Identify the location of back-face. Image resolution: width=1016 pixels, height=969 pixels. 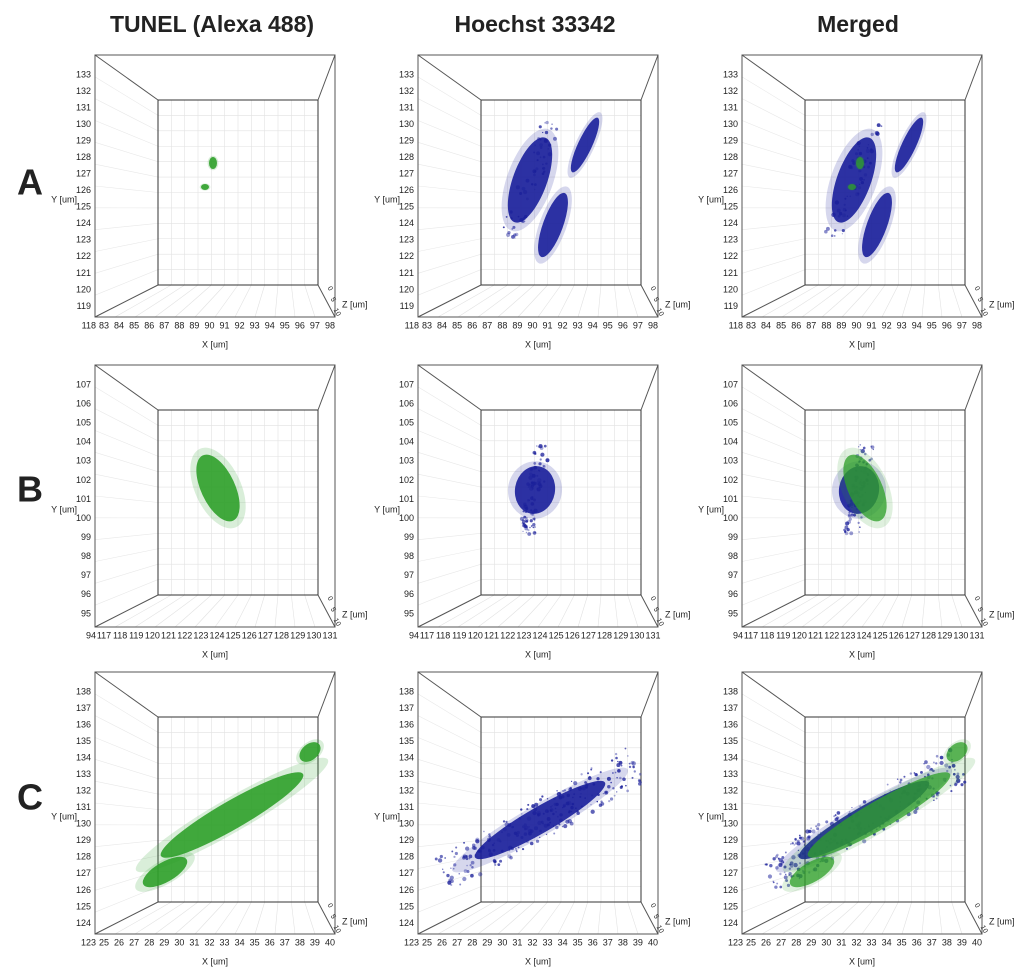
(561, 192).